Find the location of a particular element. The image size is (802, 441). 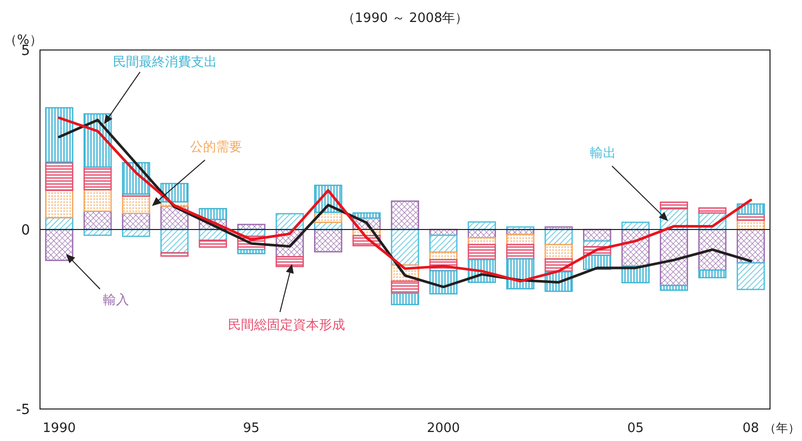

text: 輸入 is located at coordinates (116, 300).